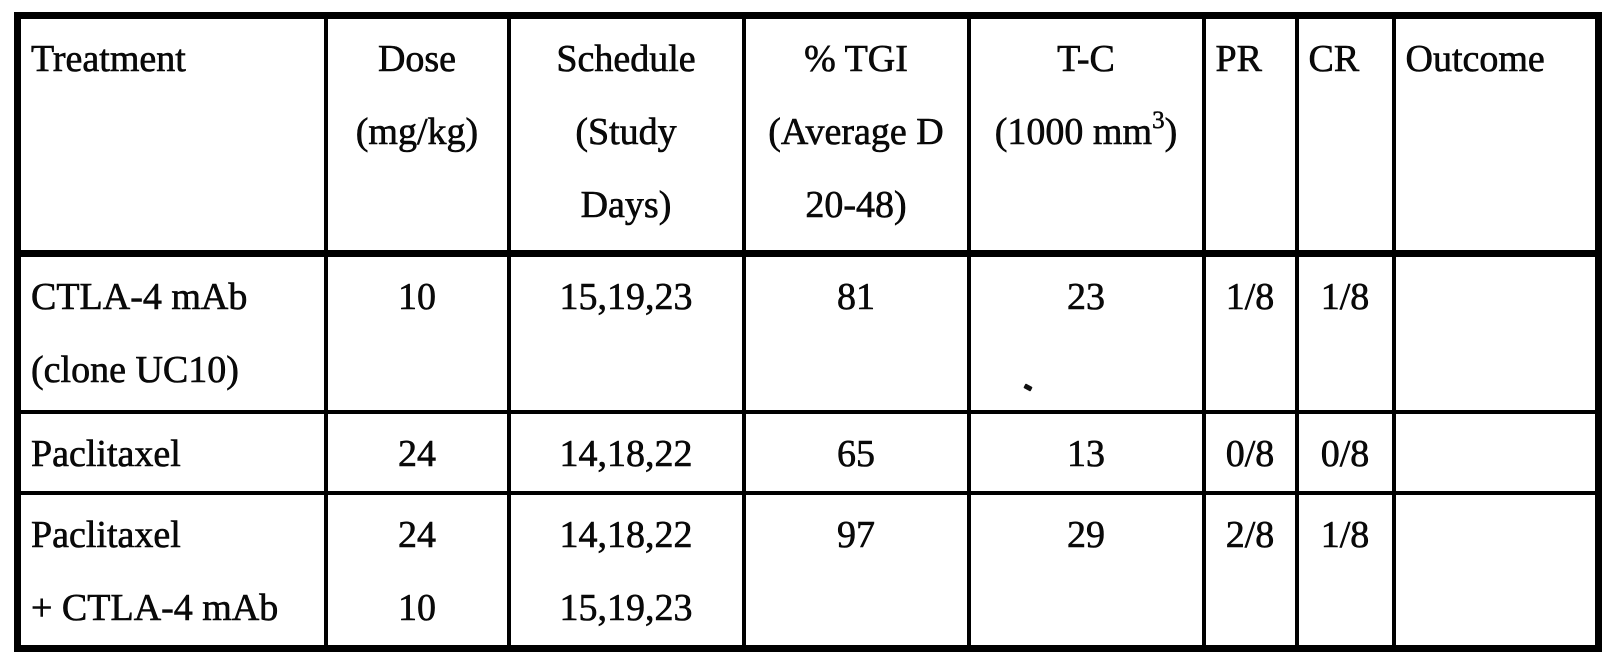 This screenshot has width=1611, height=661. I want to click on pr-value: 0/8, so click(1250, 453).